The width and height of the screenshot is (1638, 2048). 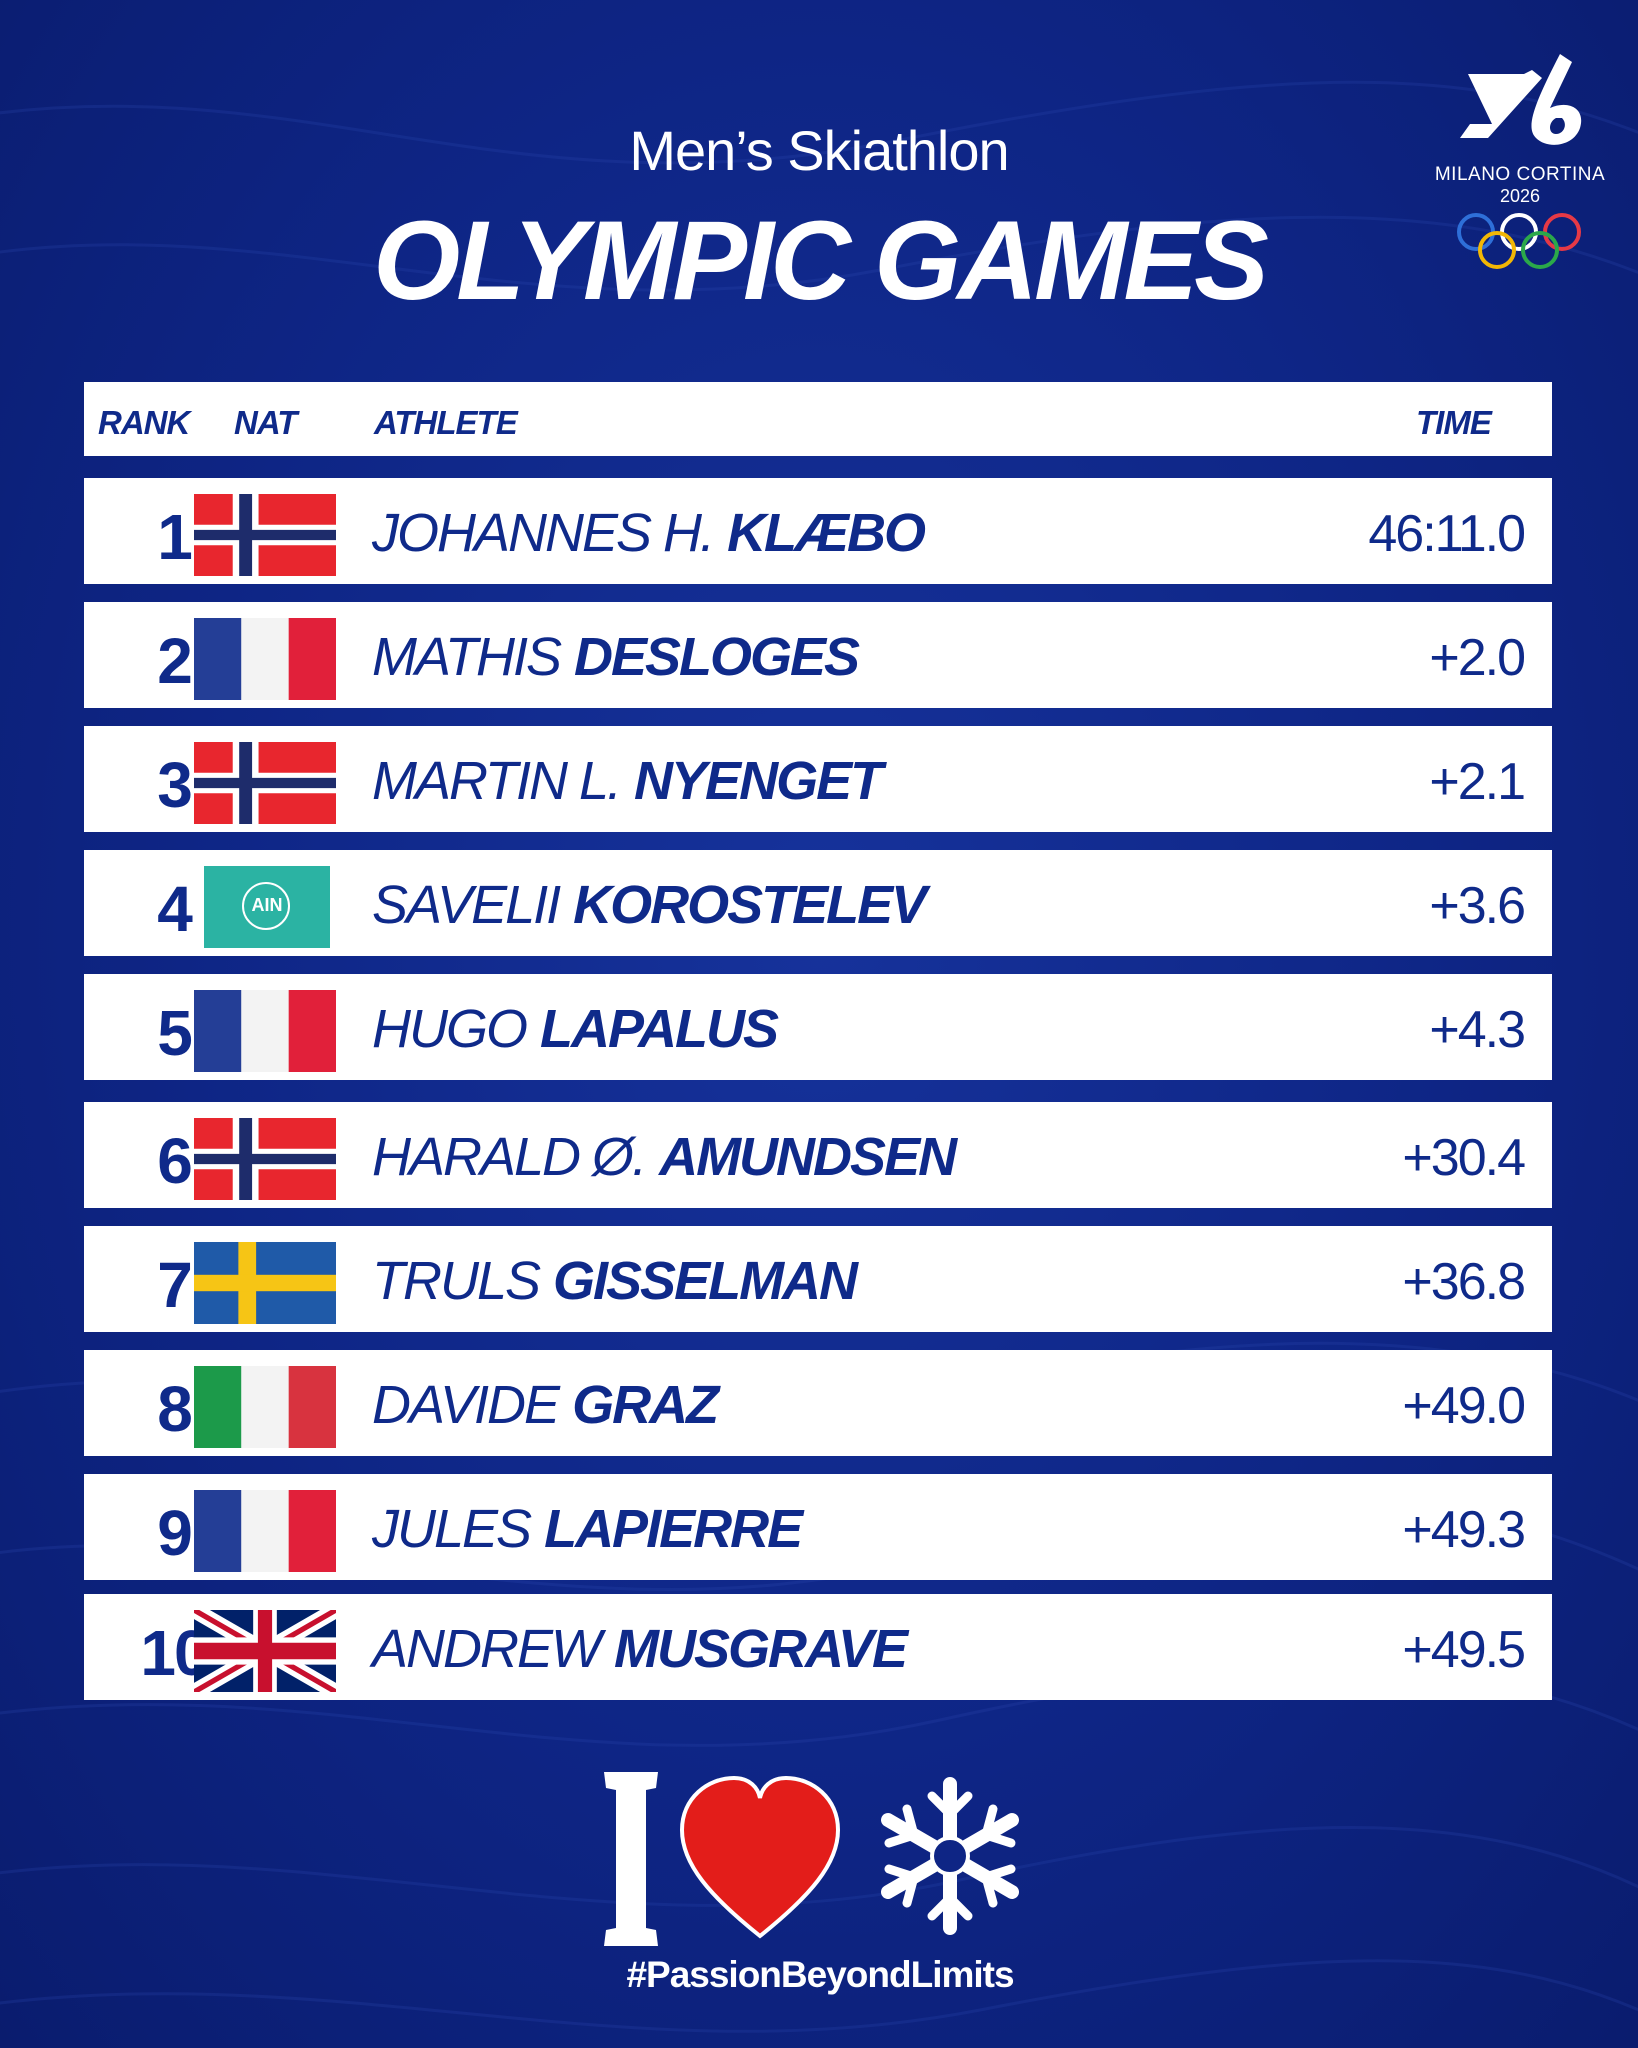 I want to click on table-row: 4 AIN SAVELII KOROSTELEV +3.6, so click(x=818, y=903).